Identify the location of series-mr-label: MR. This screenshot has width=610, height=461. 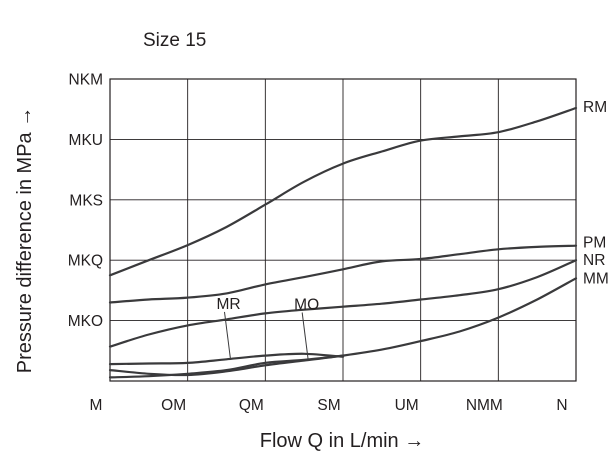
(229, 304).